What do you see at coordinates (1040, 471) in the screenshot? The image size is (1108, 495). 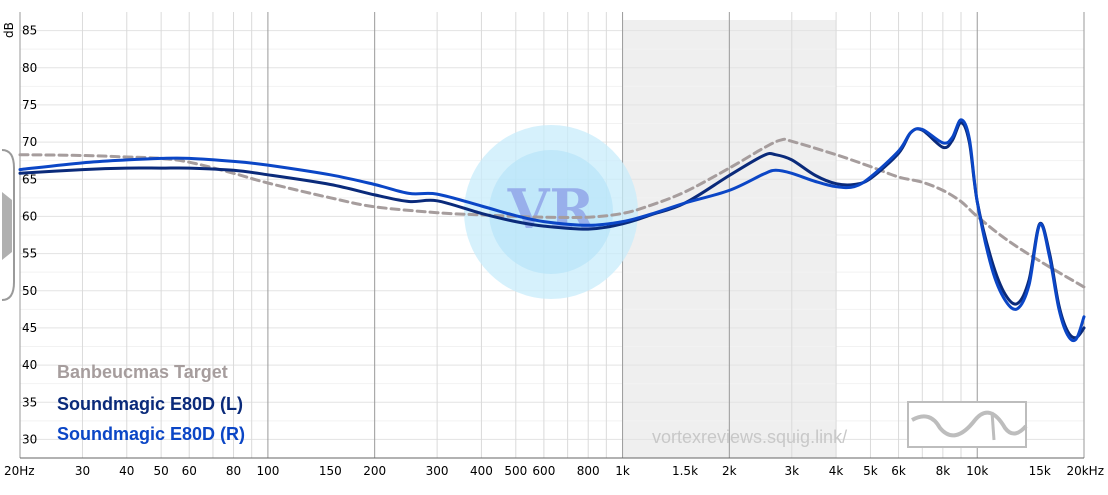 I see `x-tick-label: 15k` at bounding box center [1040, 471].